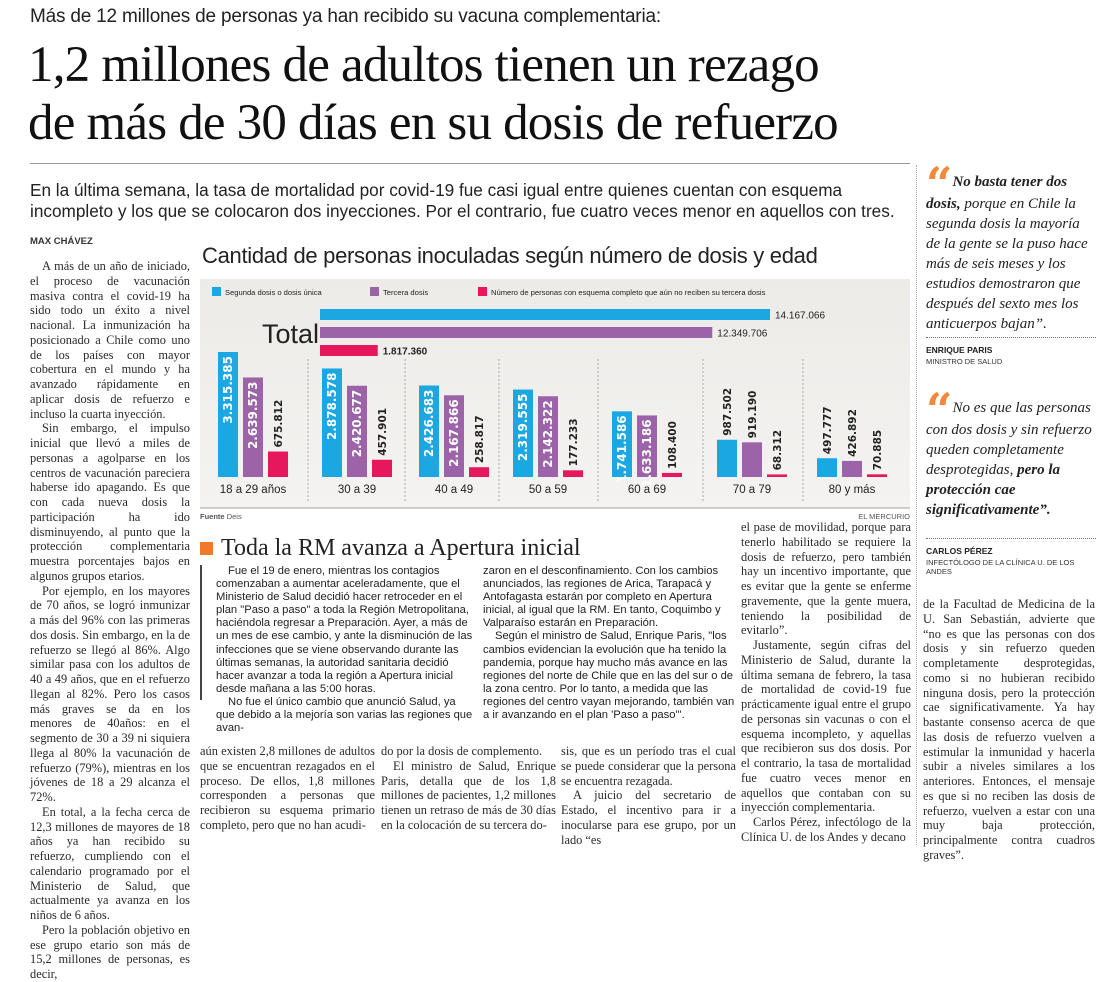 This screenshot has height=982, width=1100. Describe the element at coordinates (332, 406) in the screenshot. I see `bar-value-label: 2.878.578` at that location.